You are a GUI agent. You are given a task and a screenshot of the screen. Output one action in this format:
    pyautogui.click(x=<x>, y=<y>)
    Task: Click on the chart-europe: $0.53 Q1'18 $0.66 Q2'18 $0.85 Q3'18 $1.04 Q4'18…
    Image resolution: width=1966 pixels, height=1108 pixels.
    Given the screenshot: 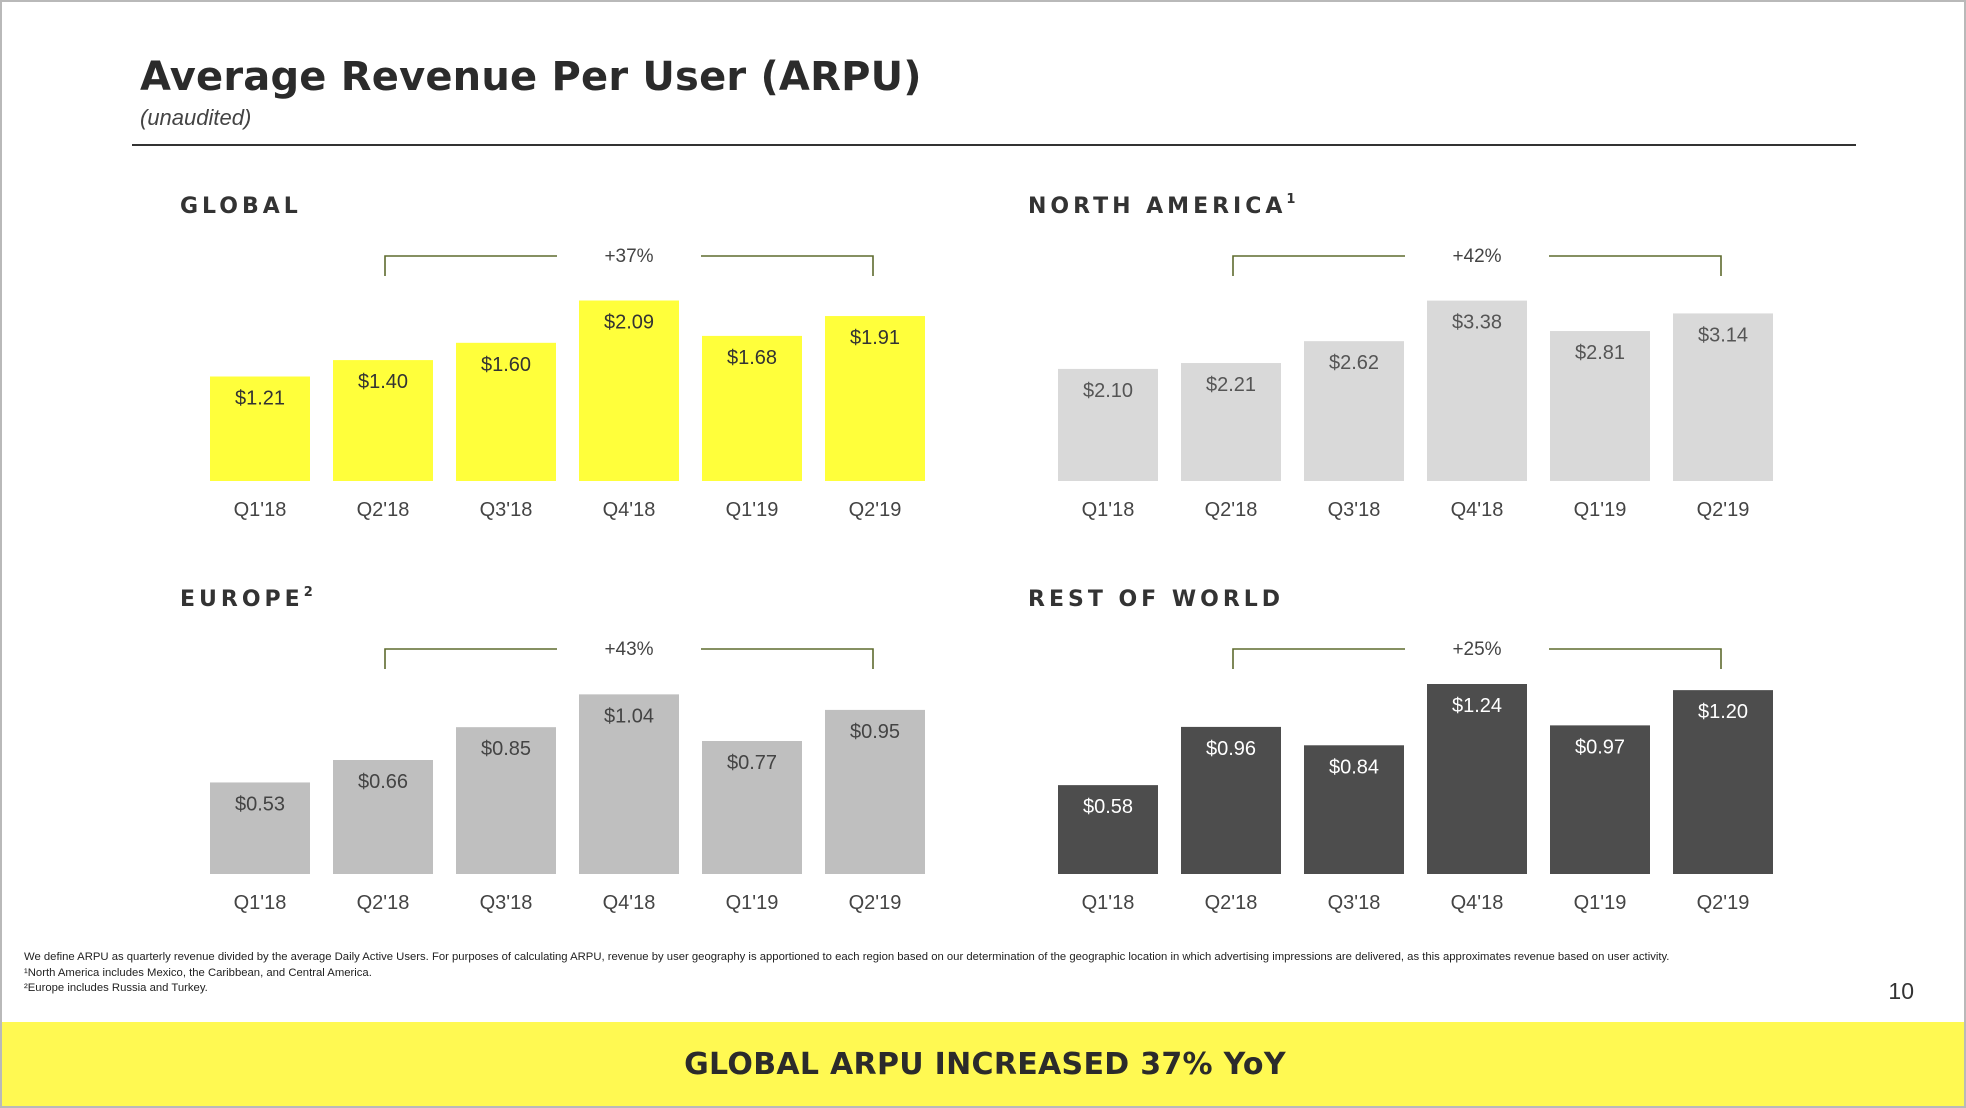 What is the action you would take?
    pyautogui.click(x=567, y=776)
    